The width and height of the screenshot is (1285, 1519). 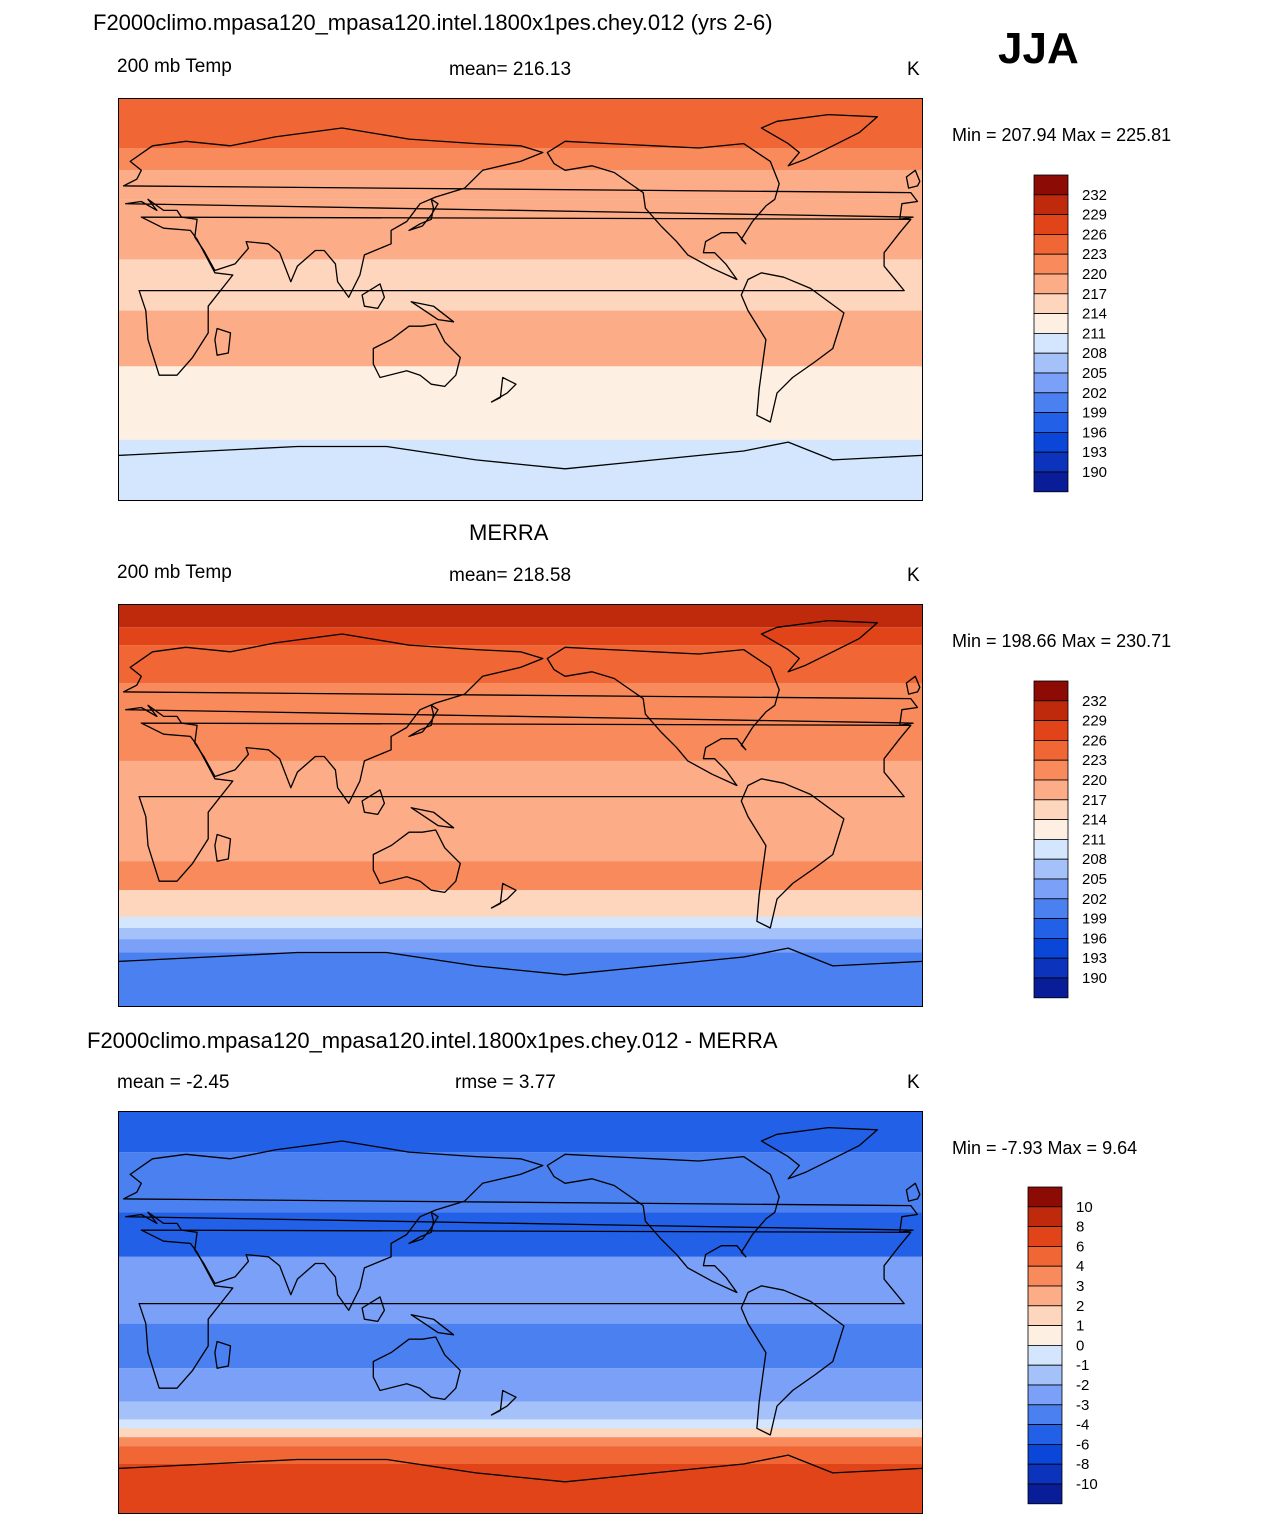 I want to click on colorbar-label: 3, so click(x=1080, y=1286).